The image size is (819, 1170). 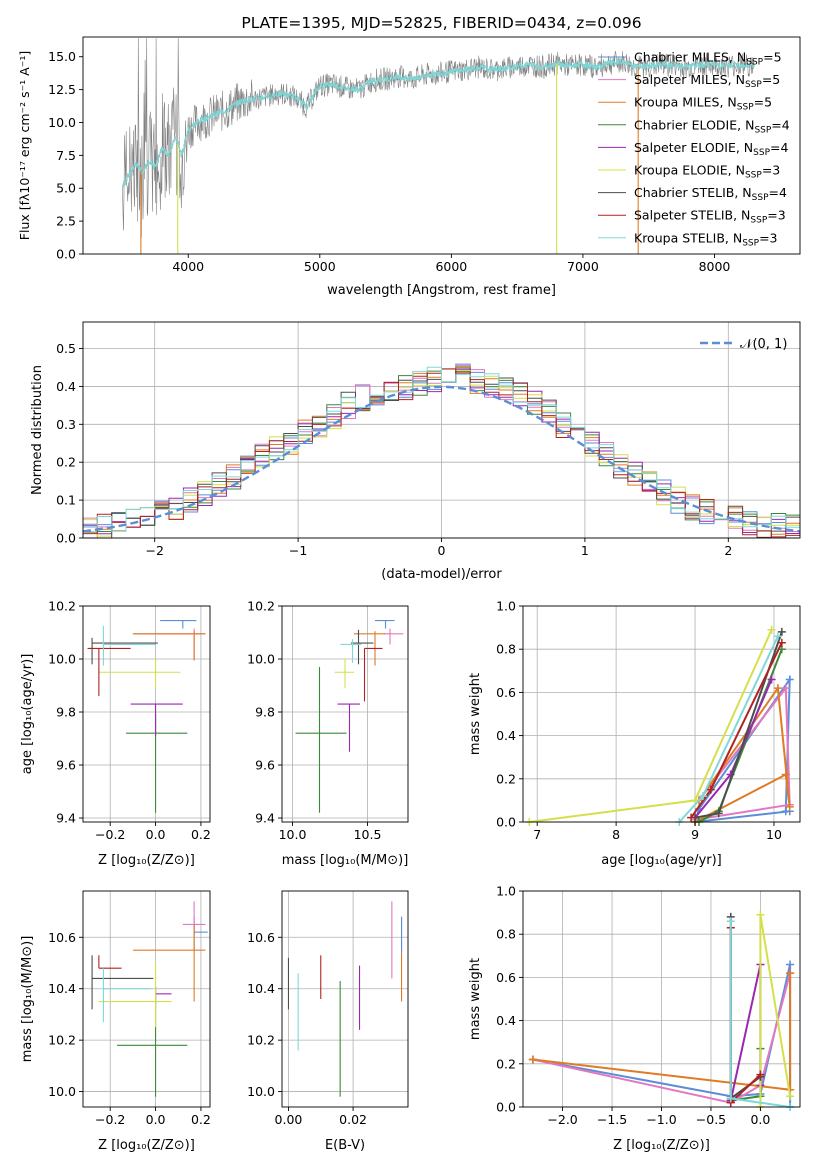 What do you see at coordinates (506, 735) in the screenshot?
I see `y-tick-label: 0.4` at bounding box center [506, 735].